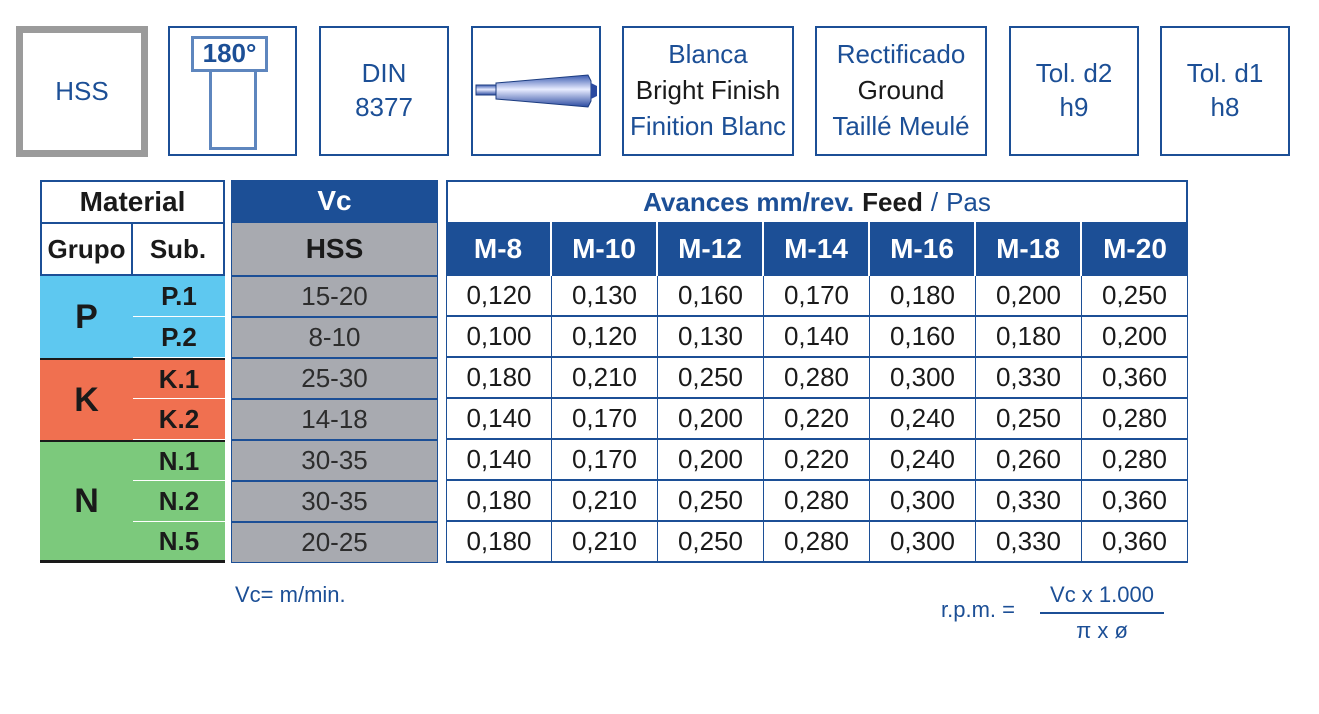  Describe the element at coordinates (384, 107) in the screenshot. I see `din-number: 8377` at that location.